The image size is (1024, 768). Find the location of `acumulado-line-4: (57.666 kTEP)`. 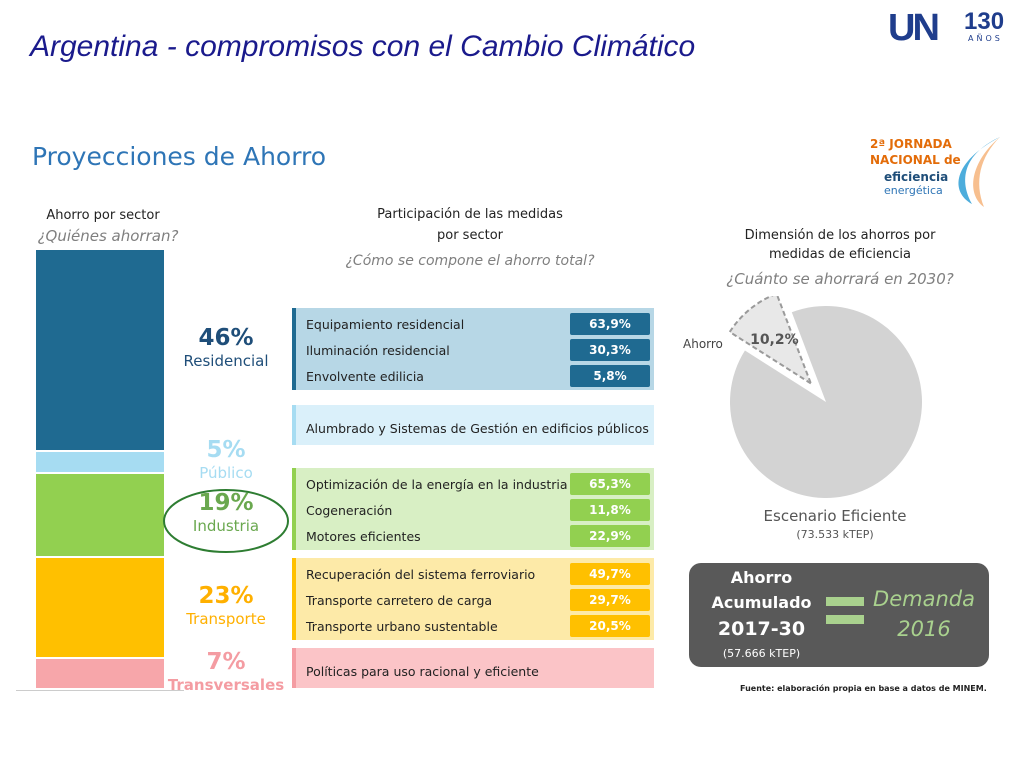

acumulado-line-4: (57.666 kTEP) is located at coordinates (761, 653).